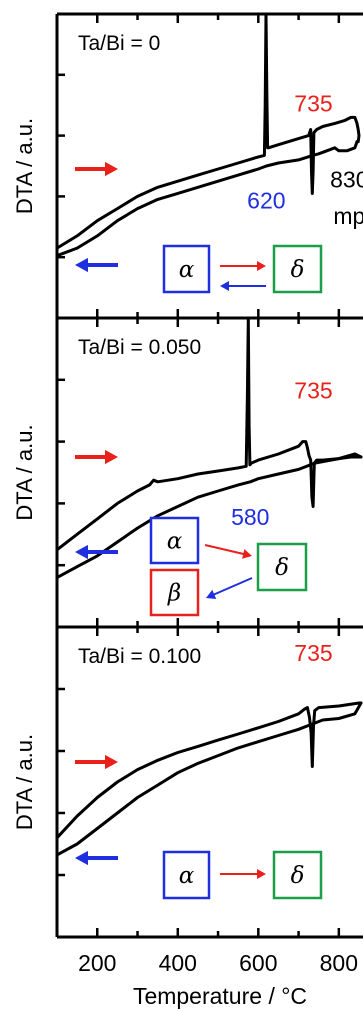  I want to click on x-axis: 200 400 600 800 Temperature / °C, so click(209, 968).